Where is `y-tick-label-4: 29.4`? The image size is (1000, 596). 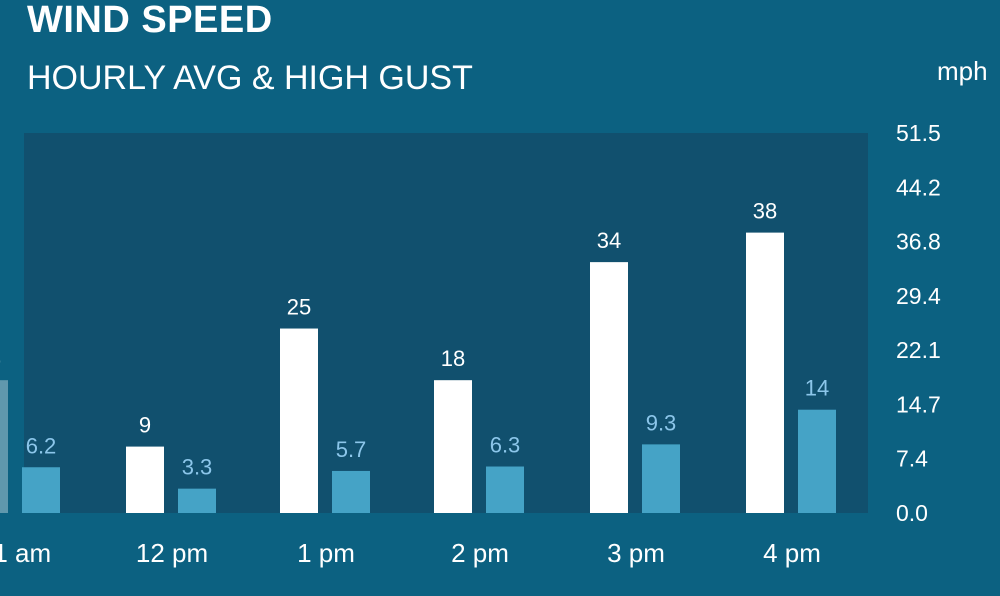 y-tick-label-4: 29.4 is located at coordinates (918, 296).